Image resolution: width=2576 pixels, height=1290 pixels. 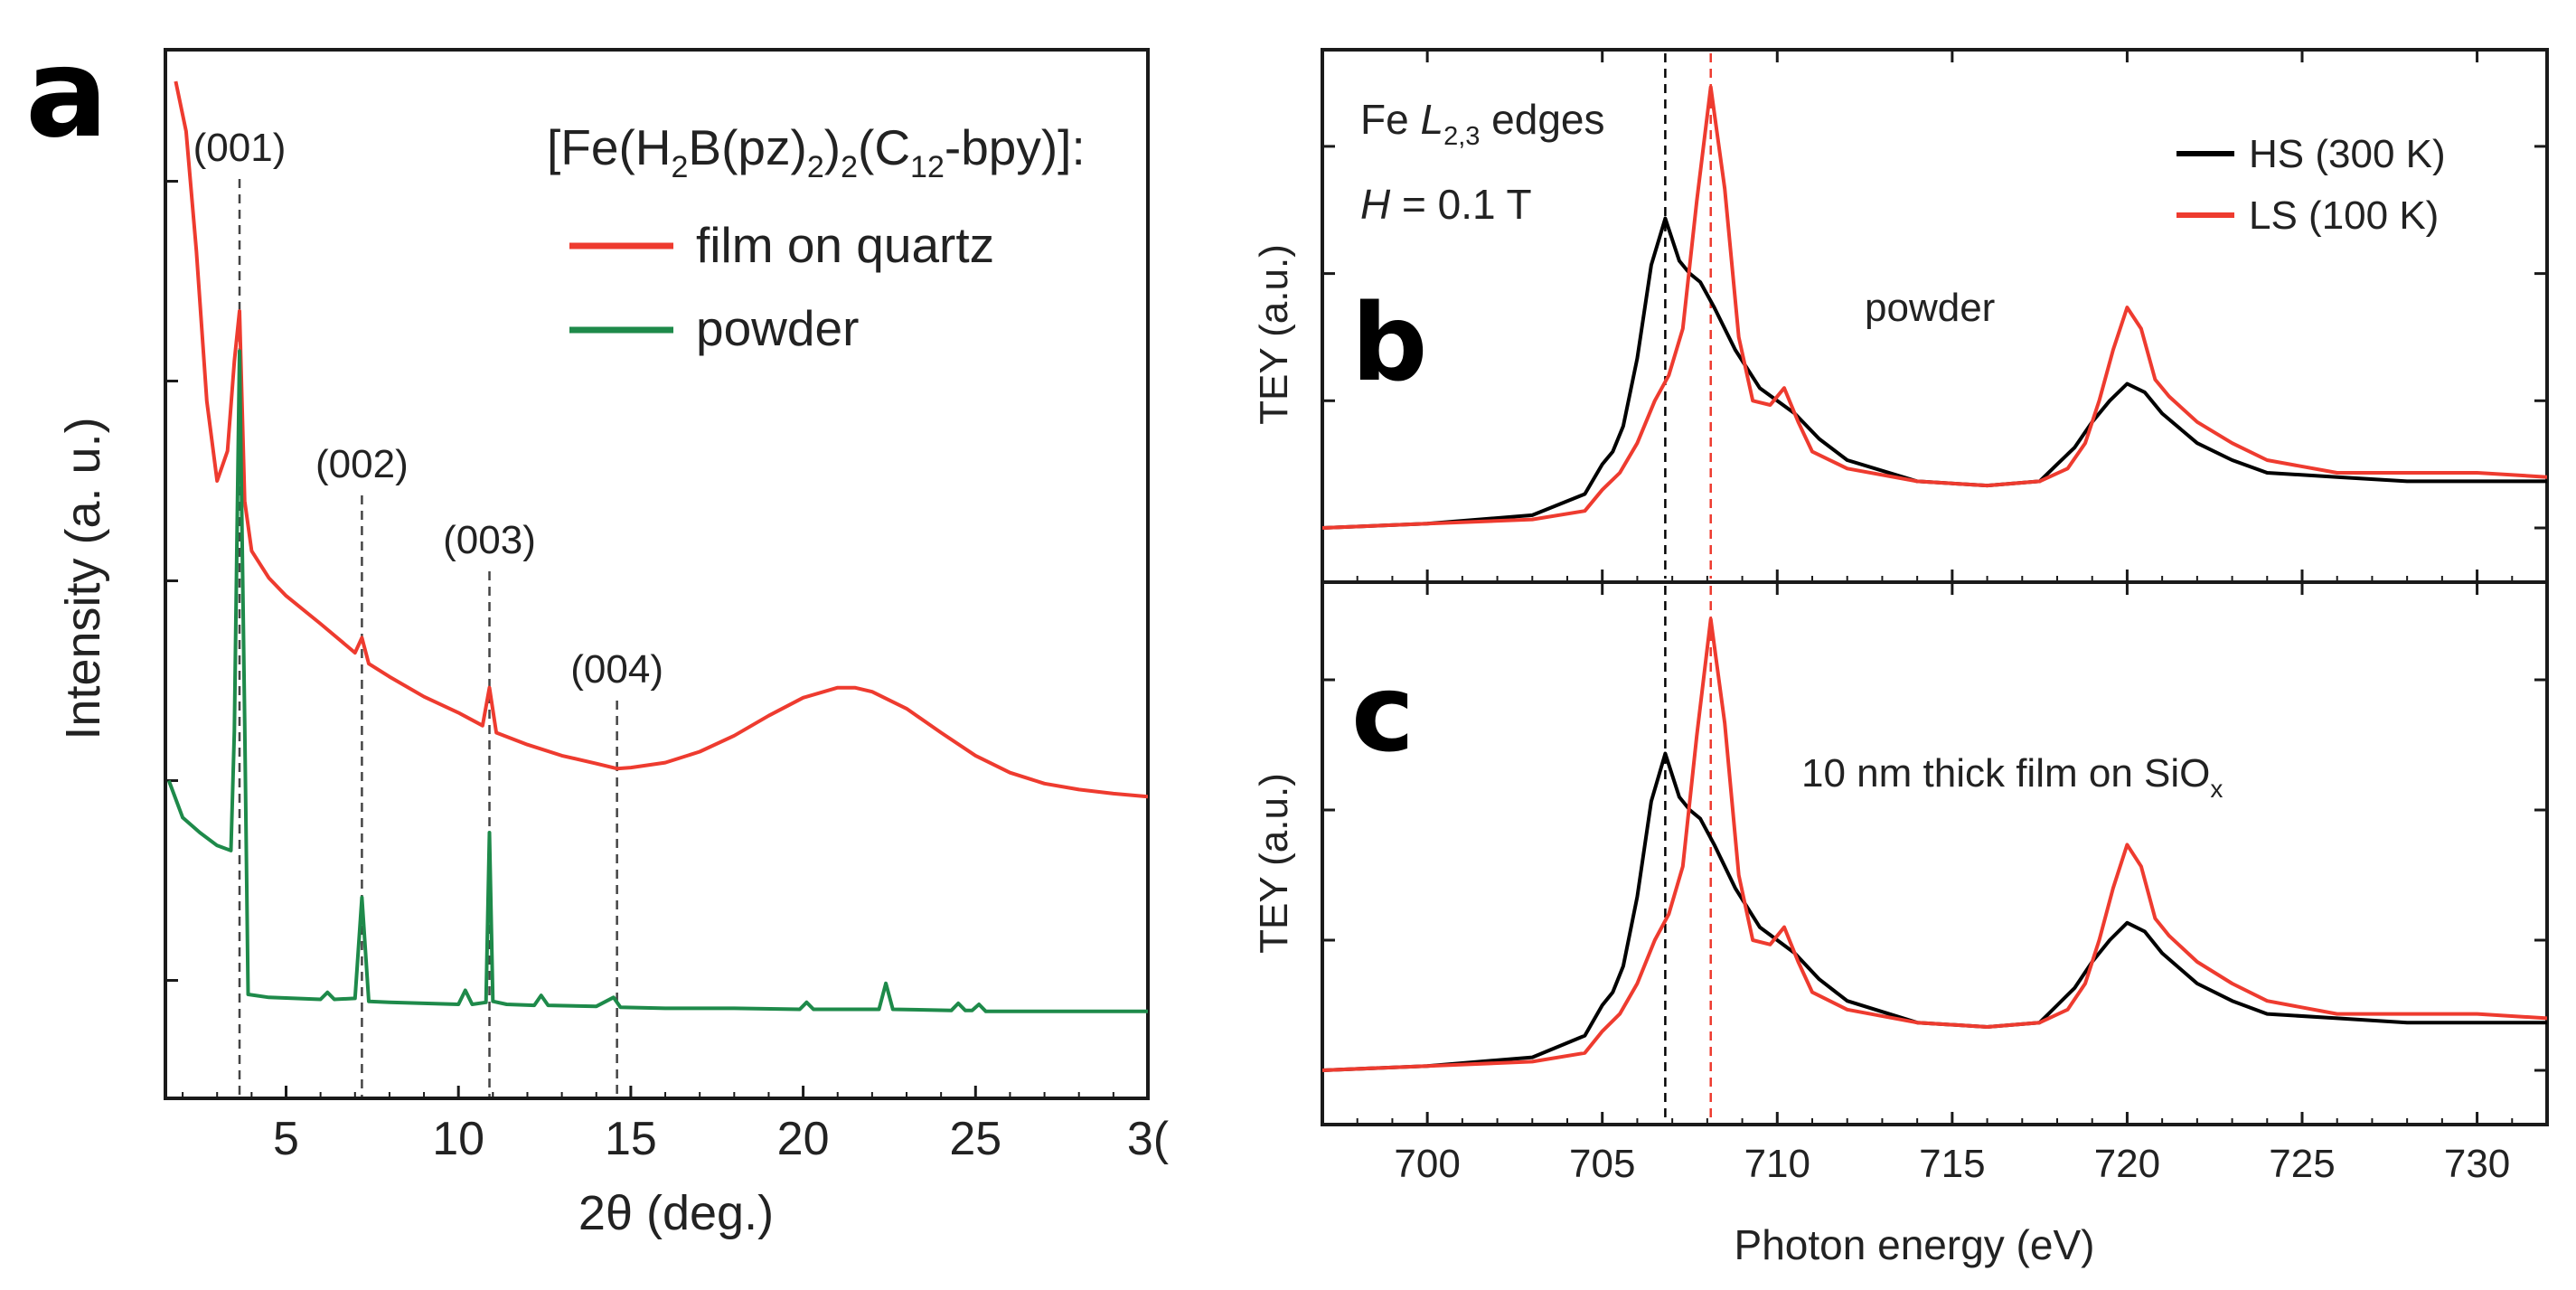 I want to click on panel-a-legend-label-film: film on quartz, so click(x=845, y=245).